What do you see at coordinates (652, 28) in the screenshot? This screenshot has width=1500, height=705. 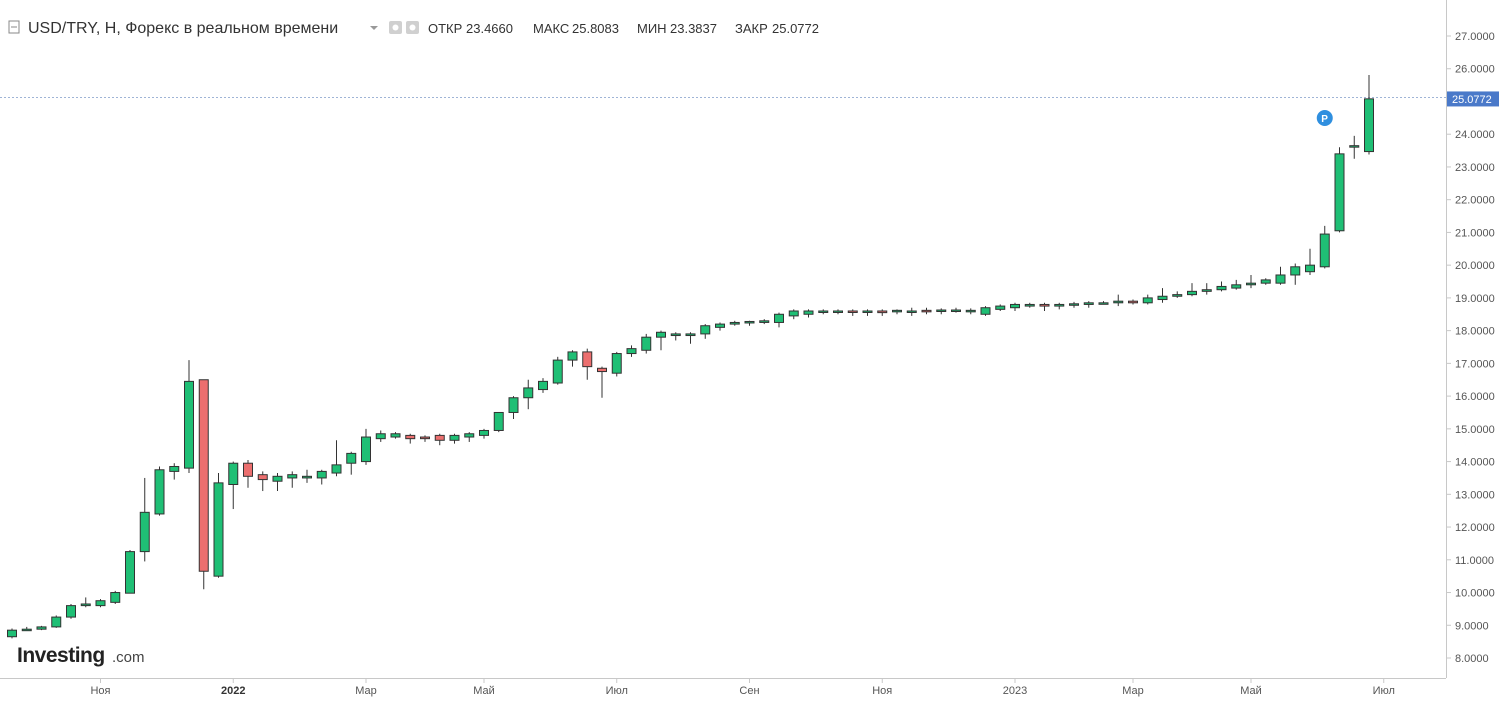 I see `low-label: МИН` at bounding box center [652, 28].